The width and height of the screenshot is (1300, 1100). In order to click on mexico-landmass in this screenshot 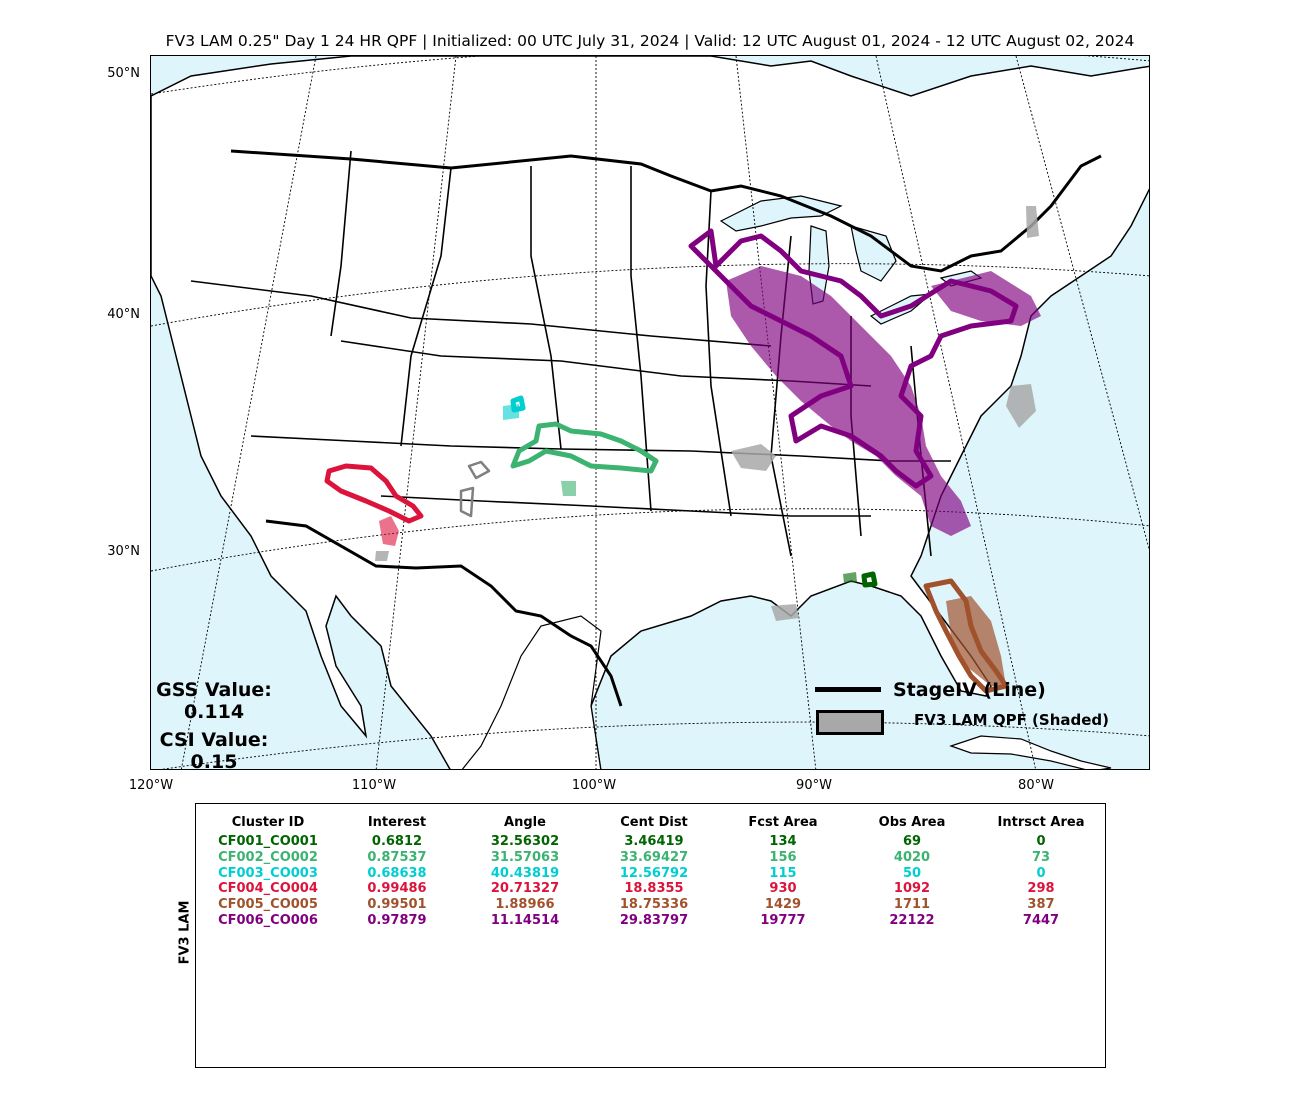, I will do `click(531, 692)`.